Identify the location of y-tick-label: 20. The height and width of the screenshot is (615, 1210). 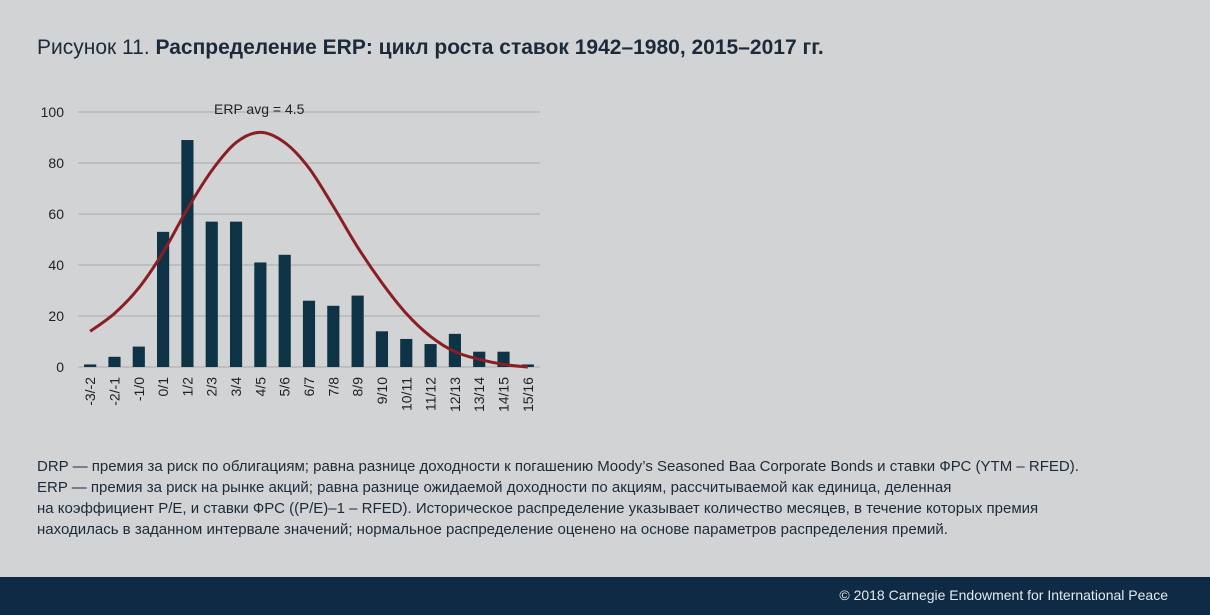
(56, 316).